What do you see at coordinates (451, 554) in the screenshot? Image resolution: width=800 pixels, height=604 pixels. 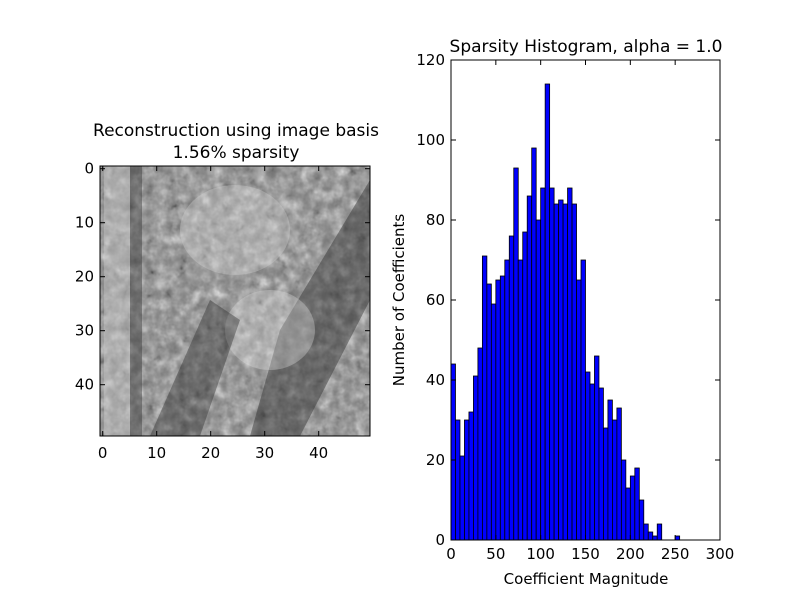 I see `histogram-x-tick-label: 0` at bounding box center [451, 554].